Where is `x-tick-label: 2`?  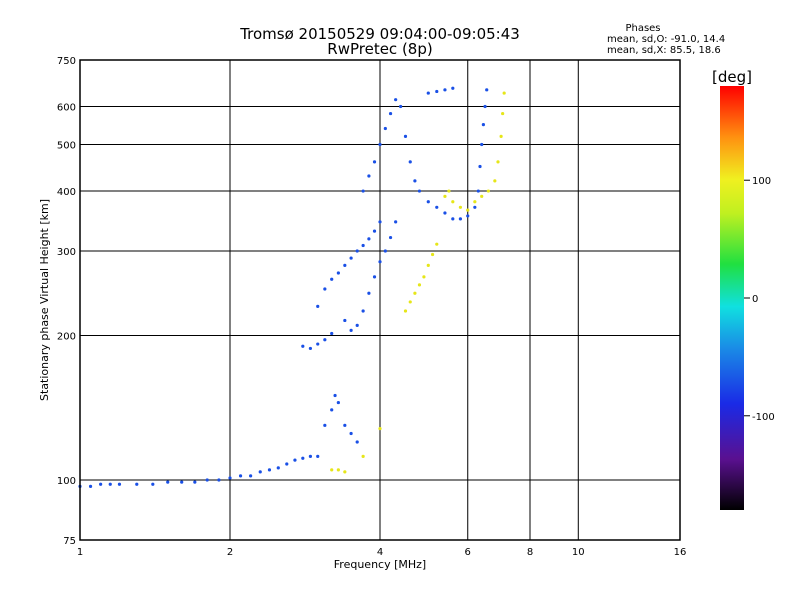
x-tick-label: 2 is located at coordinates (230, 552).